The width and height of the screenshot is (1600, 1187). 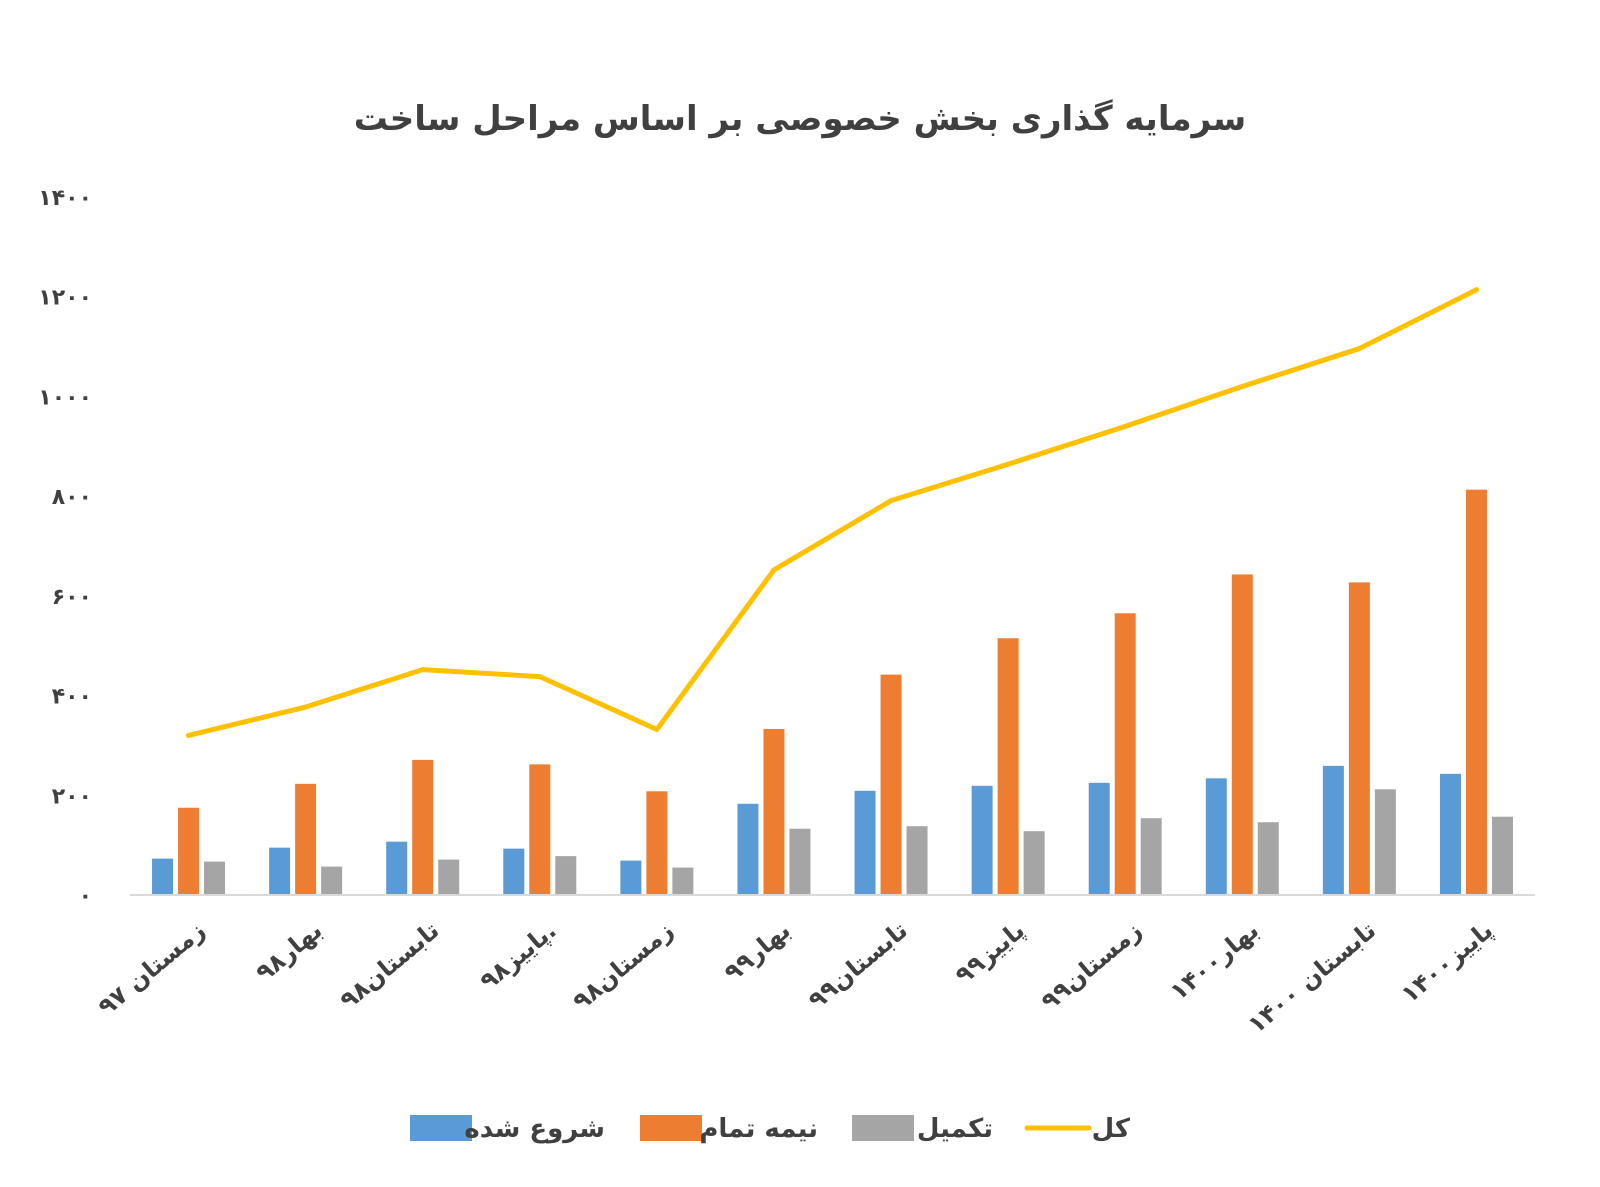 What do you see at coordinates (1311, 977) in the screenshot?
I see `x-tick-label: تابستان ۱۴۰۰` at bounding box center [1311, 977].